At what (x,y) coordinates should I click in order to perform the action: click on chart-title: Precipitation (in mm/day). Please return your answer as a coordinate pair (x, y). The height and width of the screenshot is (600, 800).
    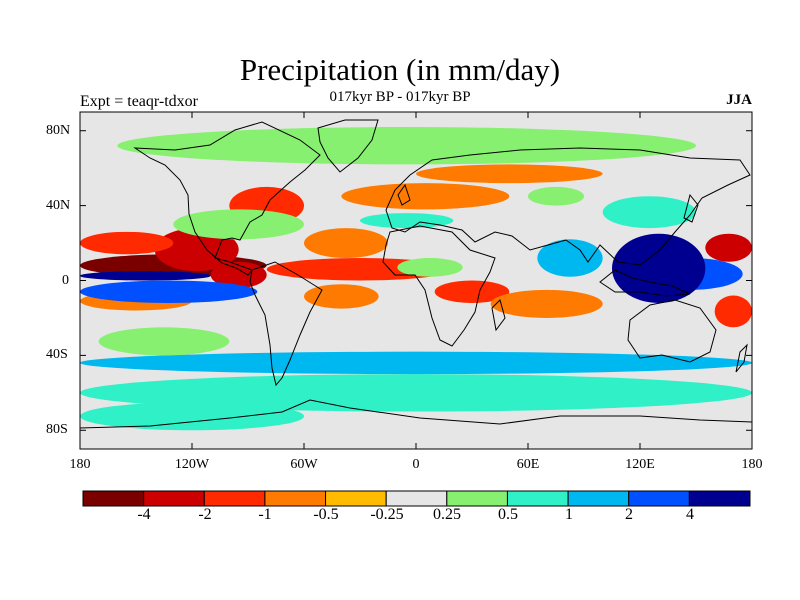
    Looking at the image, I should click on (400, 69).